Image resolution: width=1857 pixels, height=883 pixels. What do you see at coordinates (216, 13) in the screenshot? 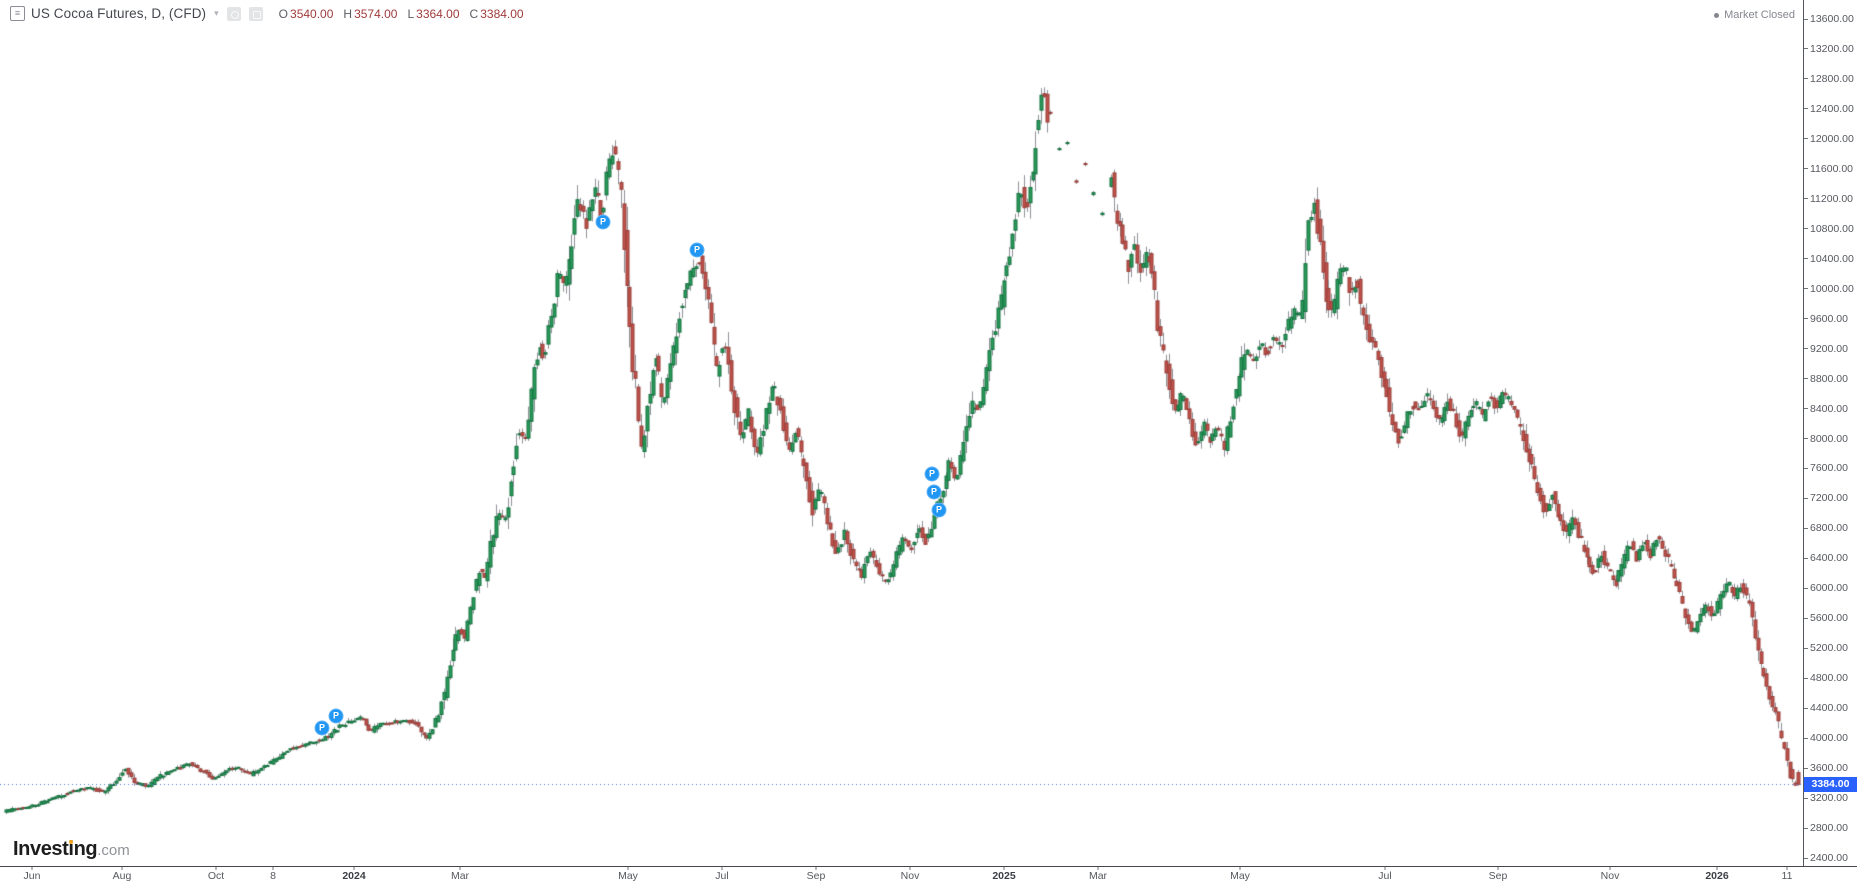
I see `chevron-down-icon: ▾` at bounding box center [216, 13].